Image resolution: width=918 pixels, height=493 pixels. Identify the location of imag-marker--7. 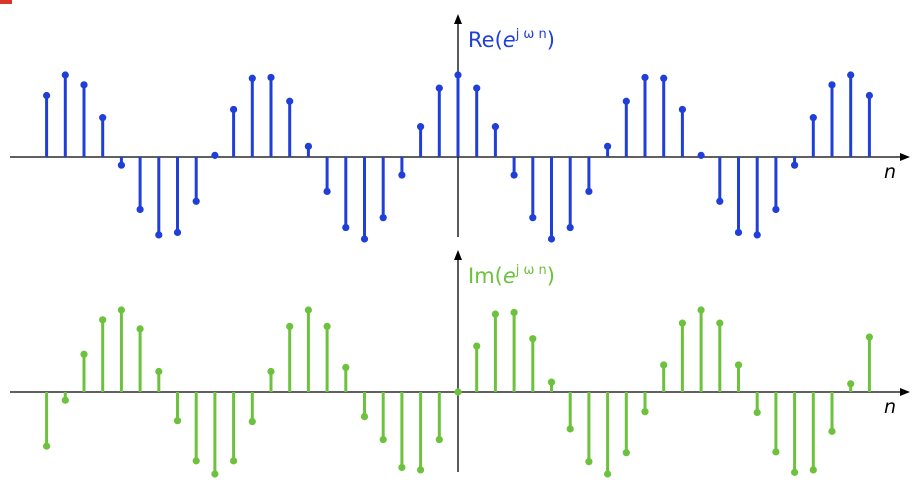
(327, 326).